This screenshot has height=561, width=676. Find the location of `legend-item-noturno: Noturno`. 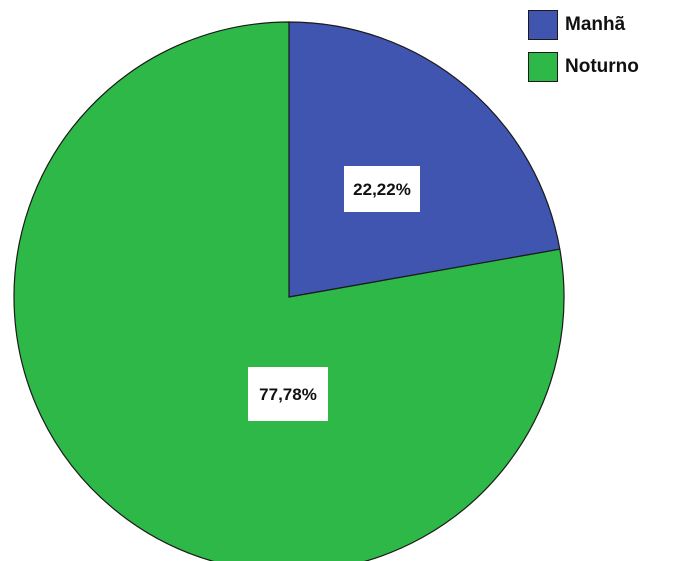

legend-item-noturno: Noturno is located at coordinates (583, 67).